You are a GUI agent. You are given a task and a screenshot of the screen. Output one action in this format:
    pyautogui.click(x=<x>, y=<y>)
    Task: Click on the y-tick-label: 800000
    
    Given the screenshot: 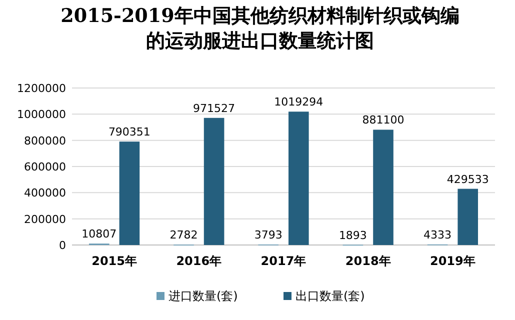 What is the action you would take?
    pyautogui.click(x=45, y=141)
    